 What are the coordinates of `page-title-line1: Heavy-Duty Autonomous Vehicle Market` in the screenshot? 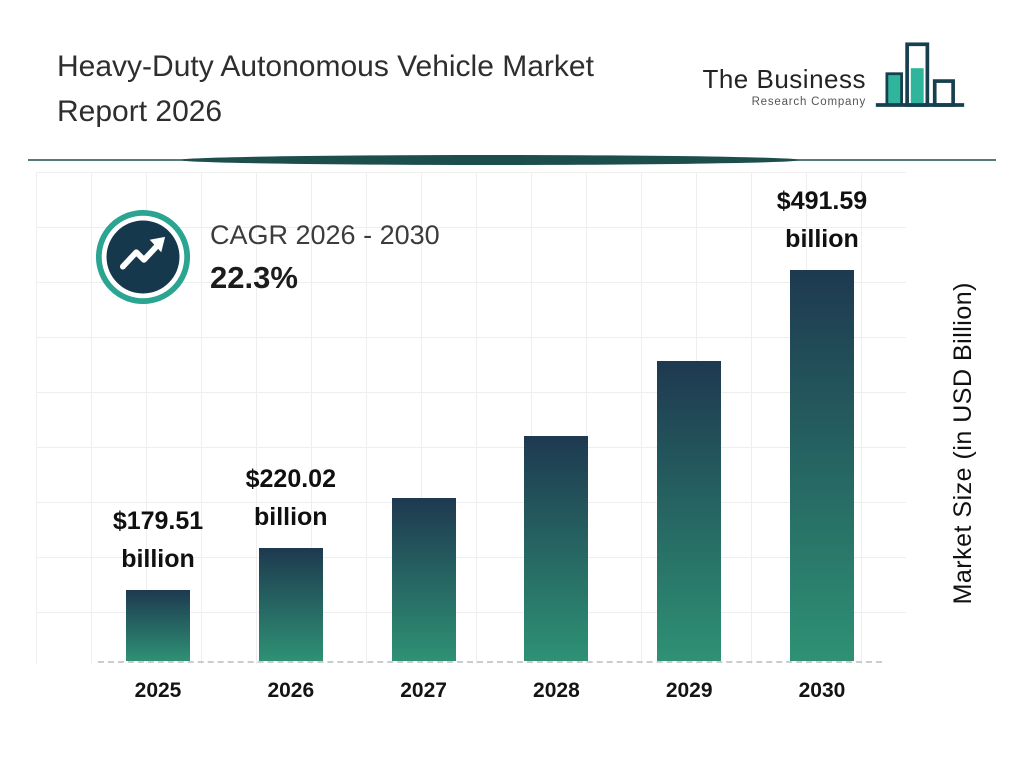 It's located at (325, 66).